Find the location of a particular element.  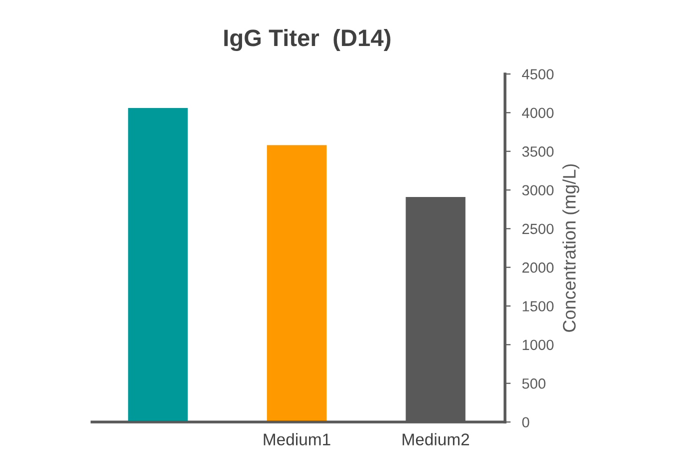

y-tick-label: 3000 is located at coordinates (538, 190).